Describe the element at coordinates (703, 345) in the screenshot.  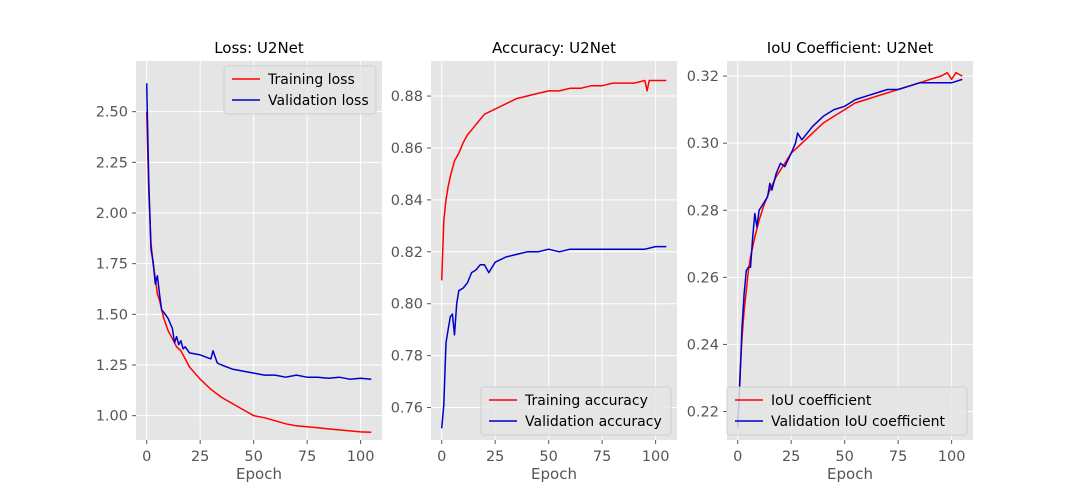
I see `y-tick-label: 0.24` at that location.